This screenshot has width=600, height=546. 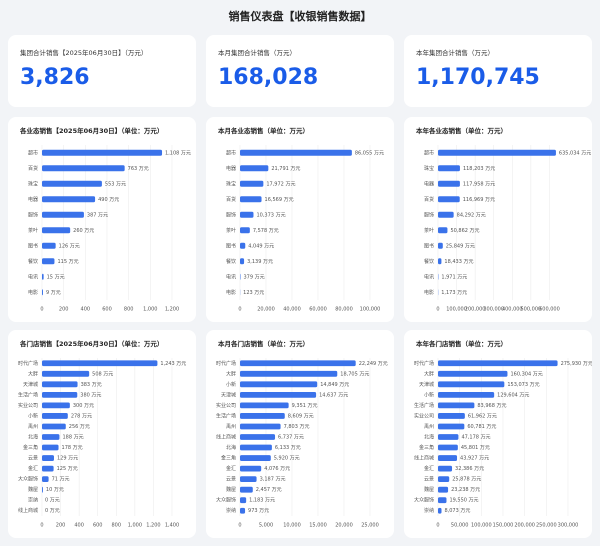 What do you see at coordinates (90, 395) in the screenshot?
I see `value-label: 380 万元` at bounding box center [90, 395].